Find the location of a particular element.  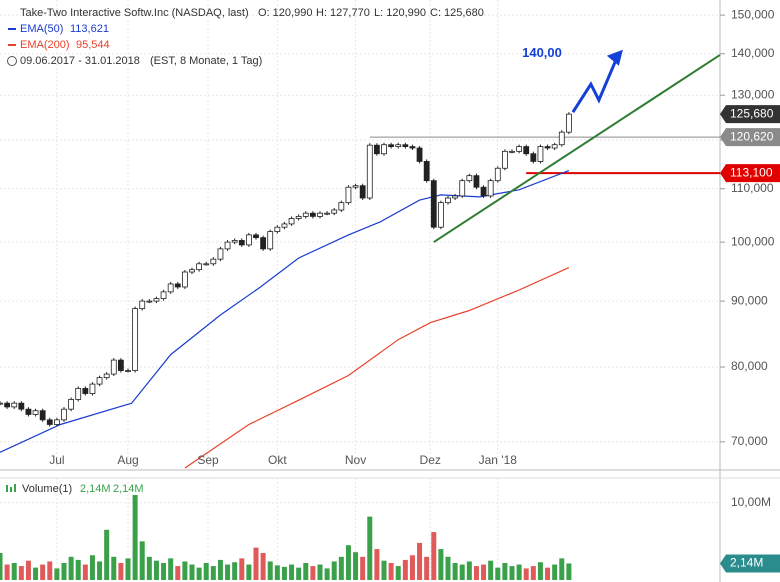

x-tick-label: Dez is located at coordinates (430, 460).